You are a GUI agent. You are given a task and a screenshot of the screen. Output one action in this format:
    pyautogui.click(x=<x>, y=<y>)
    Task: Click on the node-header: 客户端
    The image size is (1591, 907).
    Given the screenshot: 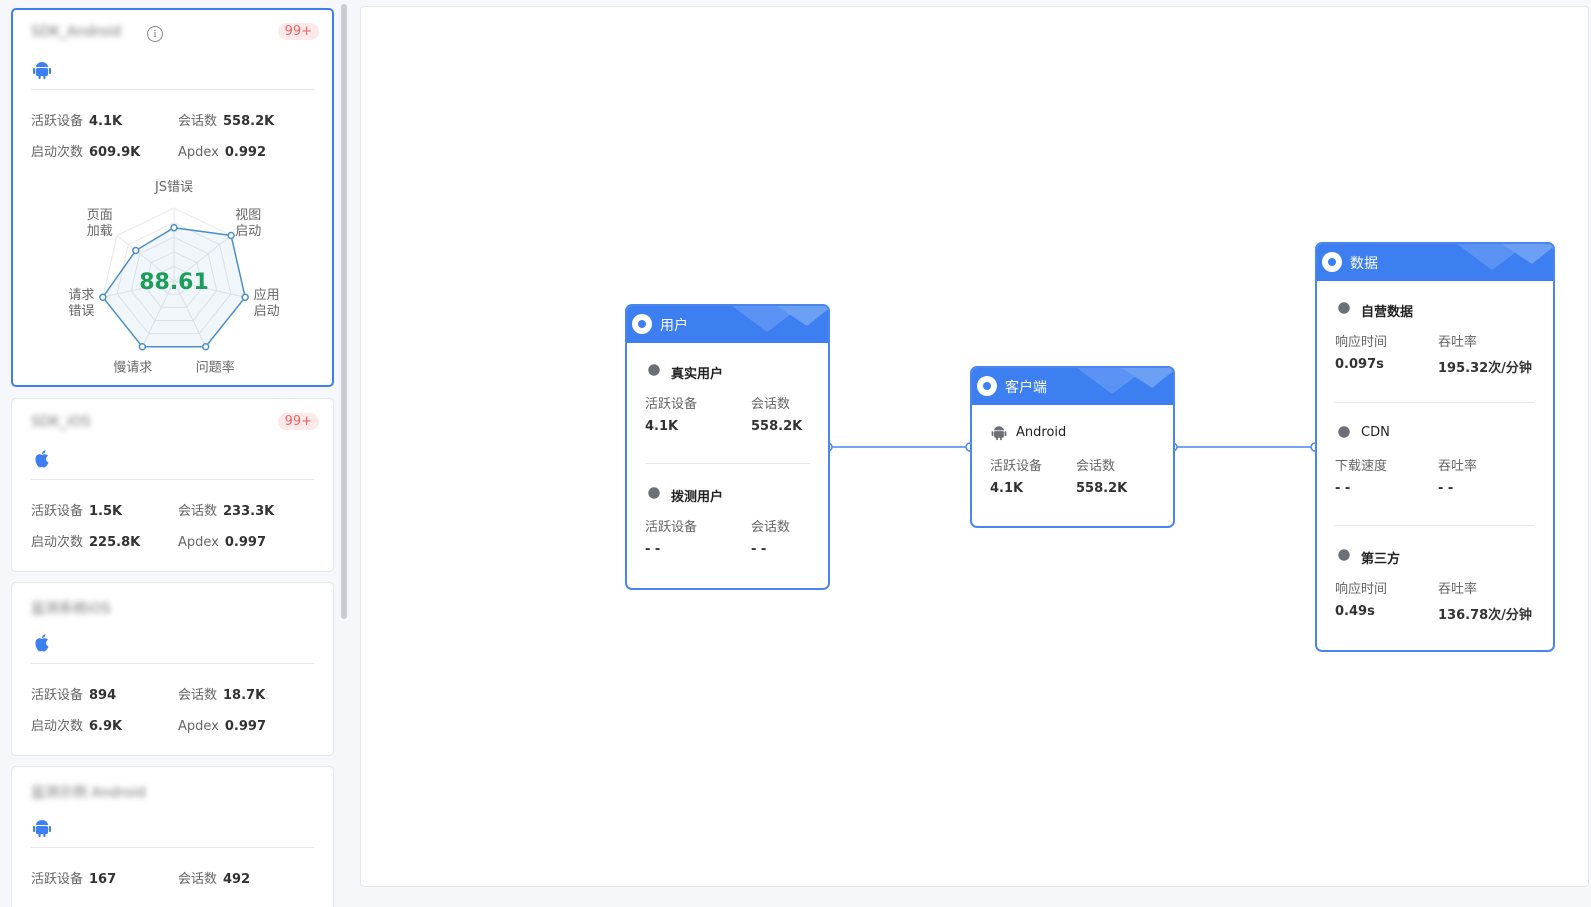 What is the action you would take?
    pyautogui.click(x=1072, y=386)
    